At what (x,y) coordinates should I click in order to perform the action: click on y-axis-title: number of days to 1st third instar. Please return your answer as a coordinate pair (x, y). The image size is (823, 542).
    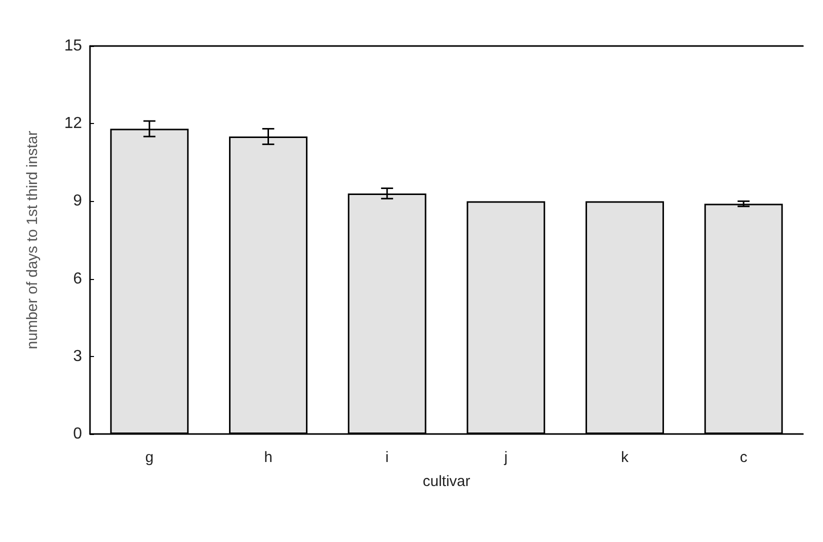
    Looking at the image, I should click on (32, 240).